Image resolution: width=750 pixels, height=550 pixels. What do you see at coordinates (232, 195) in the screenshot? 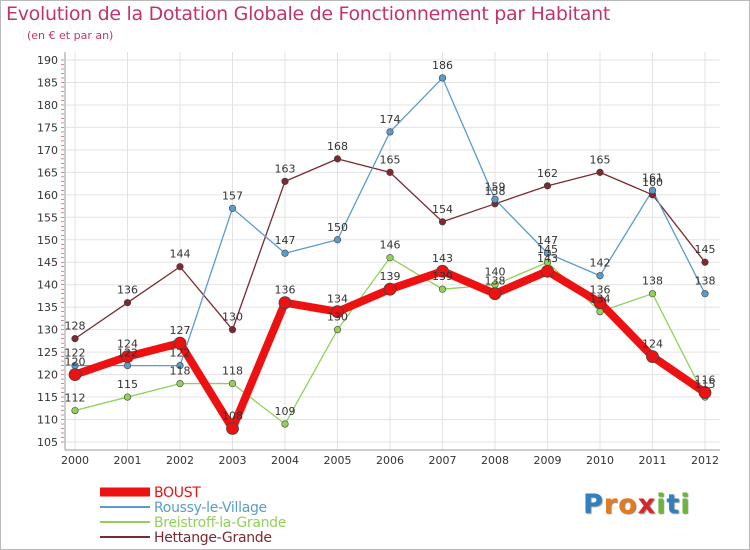
I see `data-label-roussy-le-village: 157` at bounding box center [232, 195].